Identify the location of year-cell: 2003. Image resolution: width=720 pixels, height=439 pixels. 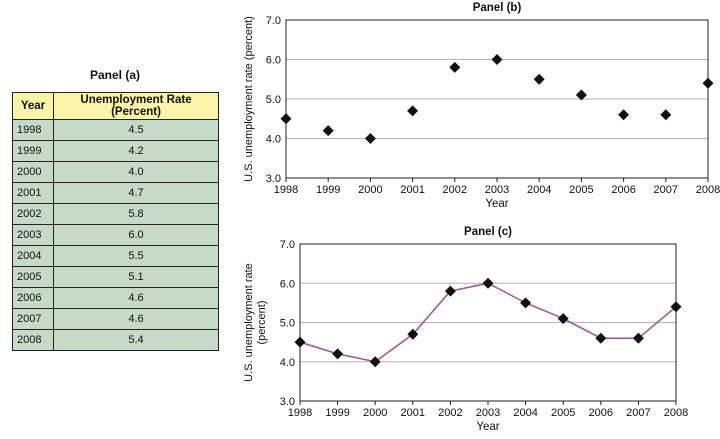
(33, 235).